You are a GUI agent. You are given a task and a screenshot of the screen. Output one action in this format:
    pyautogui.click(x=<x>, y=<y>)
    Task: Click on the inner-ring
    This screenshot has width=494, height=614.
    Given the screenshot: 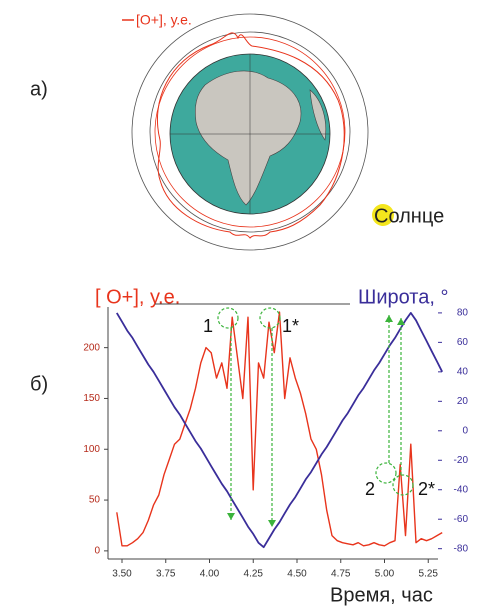 What is the action you would take?
    pyautogui.click(x=250, y=132)
    